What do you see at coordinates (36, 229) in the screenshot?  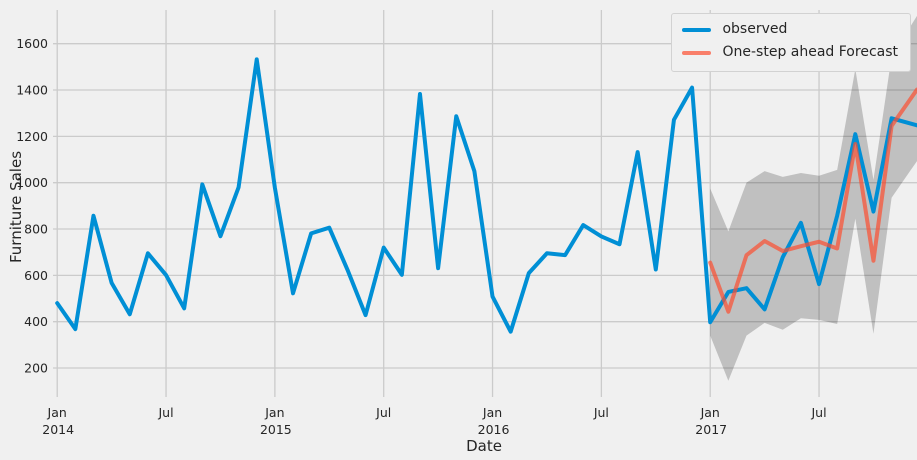 I see `y-tick-label: 800` at bounding box center [36, 229].